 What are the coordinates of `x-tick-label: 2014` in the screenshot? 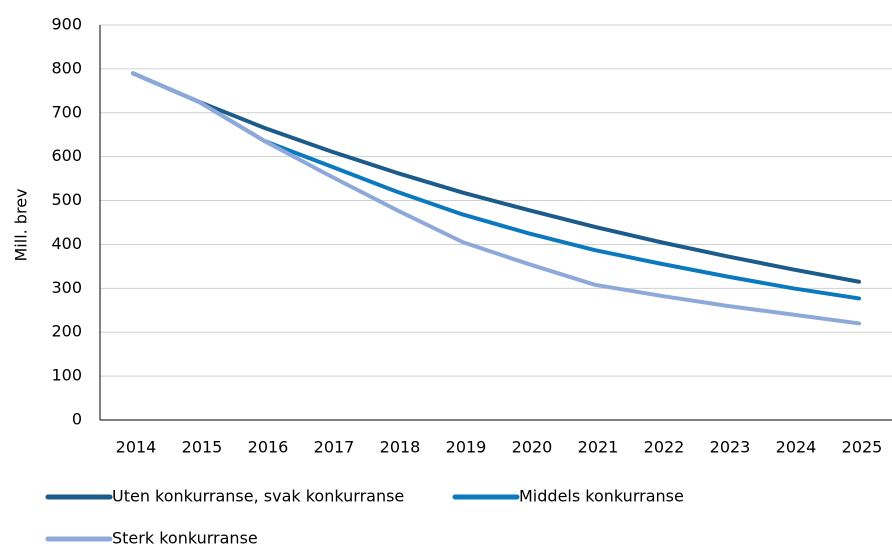 It's located at (136, 447).